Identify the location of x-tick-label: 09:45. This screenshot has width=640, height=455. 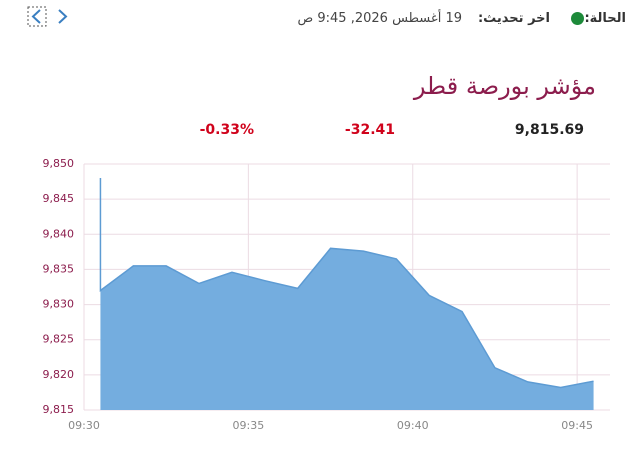
(577, 425).